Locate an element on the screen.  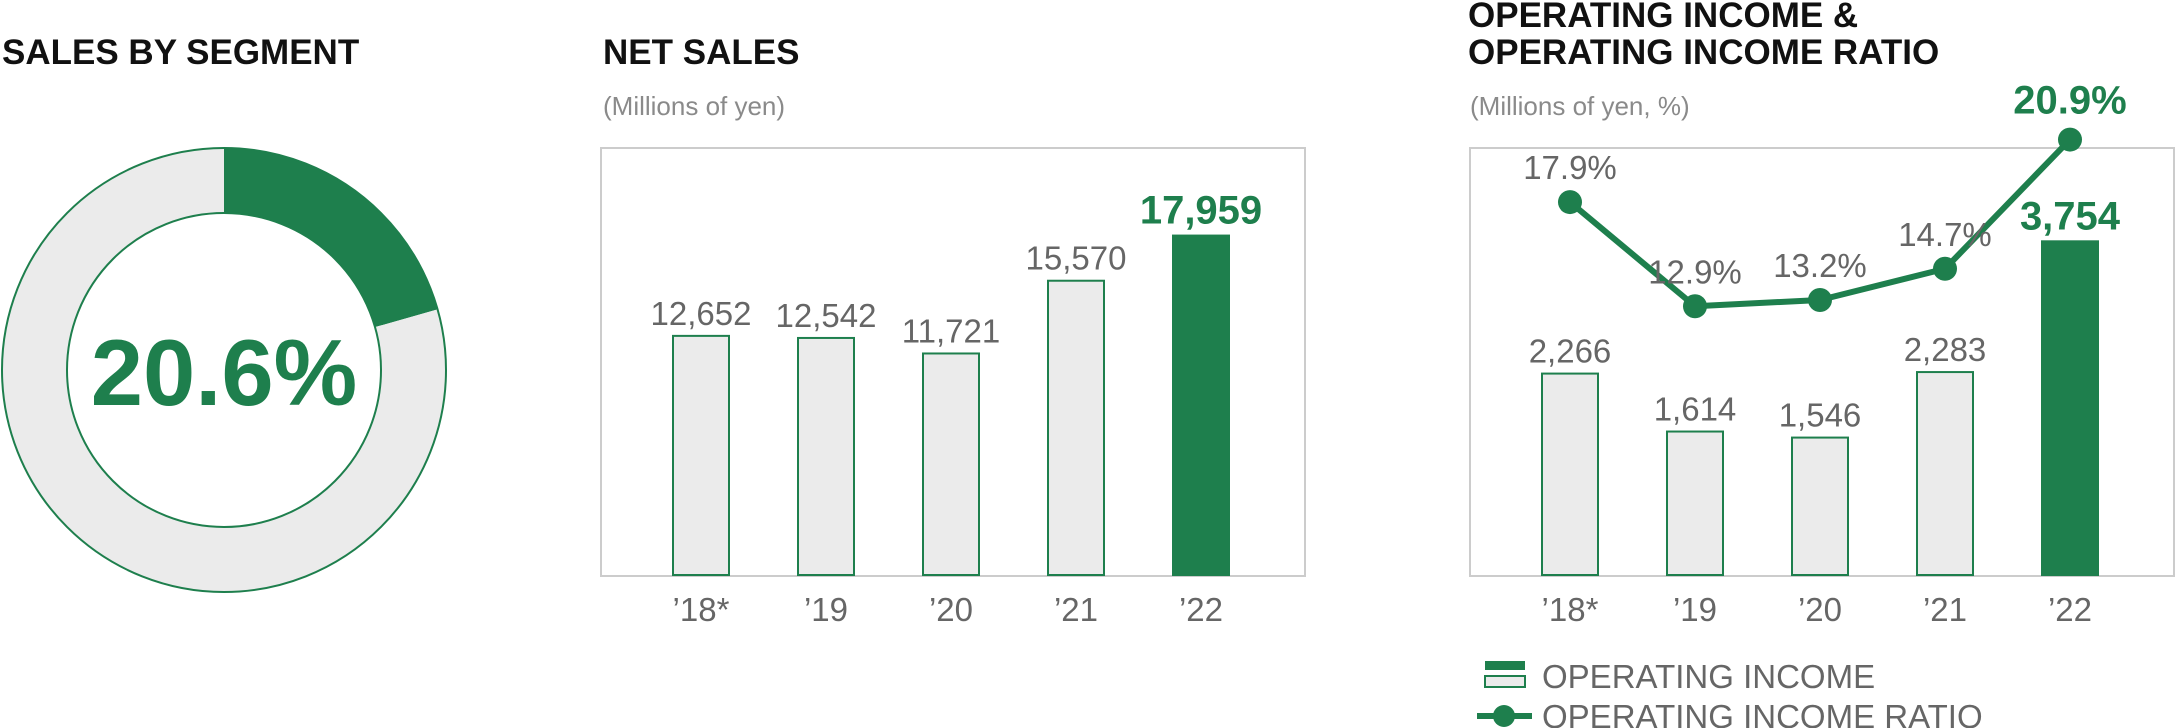
operating-income-value-label-3: 2,283 is located at coordinates (1945, 349).